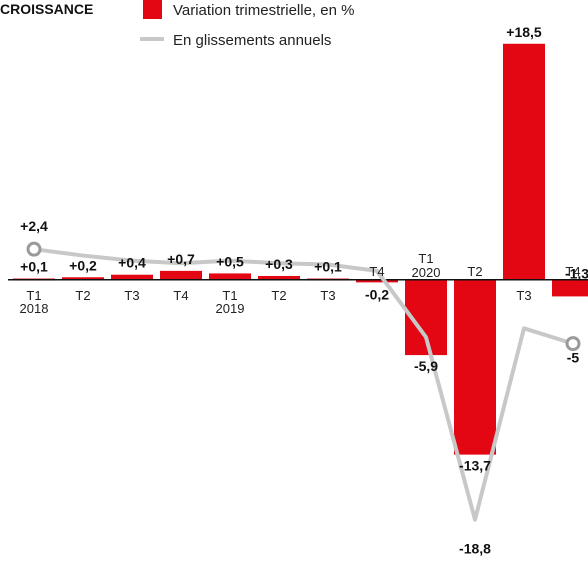 The height and width of the screenshot is (570, 588). Describe the element at coordinates (425, 258) in the screenshot. I see `x-tick-quarter-8: T1` at that location.